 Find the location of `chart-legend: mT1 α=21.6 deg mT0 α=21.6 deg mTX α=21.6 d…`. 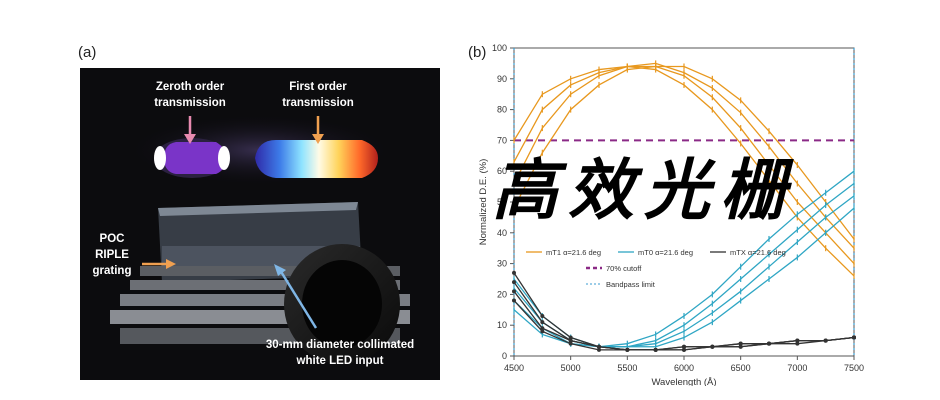

chart-legend: mT1 α=21.6 deg mT0 α=21.6 deg mTX α=21.6 d… is located at coordinates (656, 268).